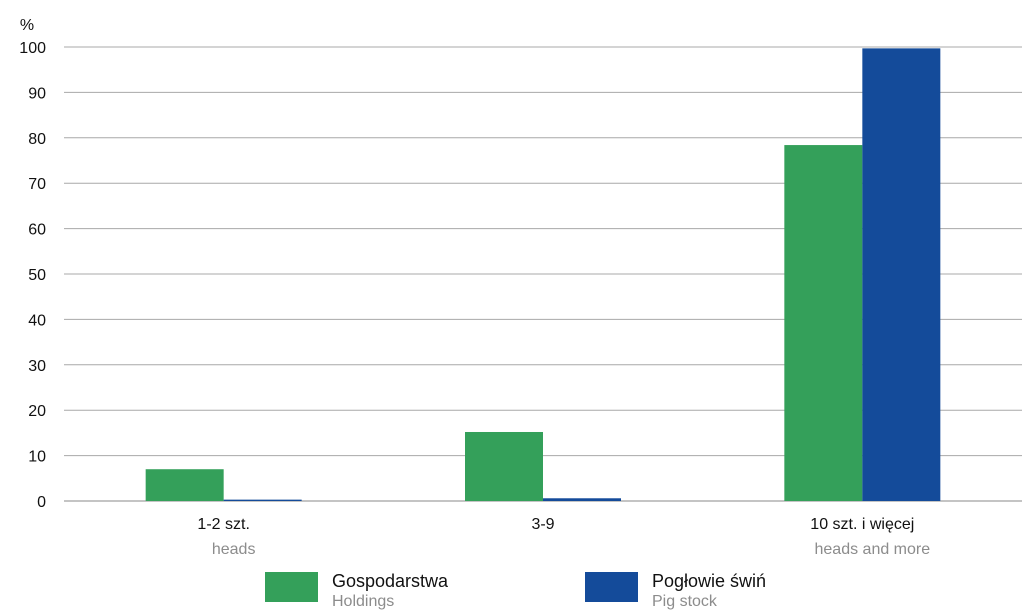  What do you see at coordinates (611, 587) in the screenshot?
I see `legend-swatch-pig-stock` at bounding box center [611, 587].